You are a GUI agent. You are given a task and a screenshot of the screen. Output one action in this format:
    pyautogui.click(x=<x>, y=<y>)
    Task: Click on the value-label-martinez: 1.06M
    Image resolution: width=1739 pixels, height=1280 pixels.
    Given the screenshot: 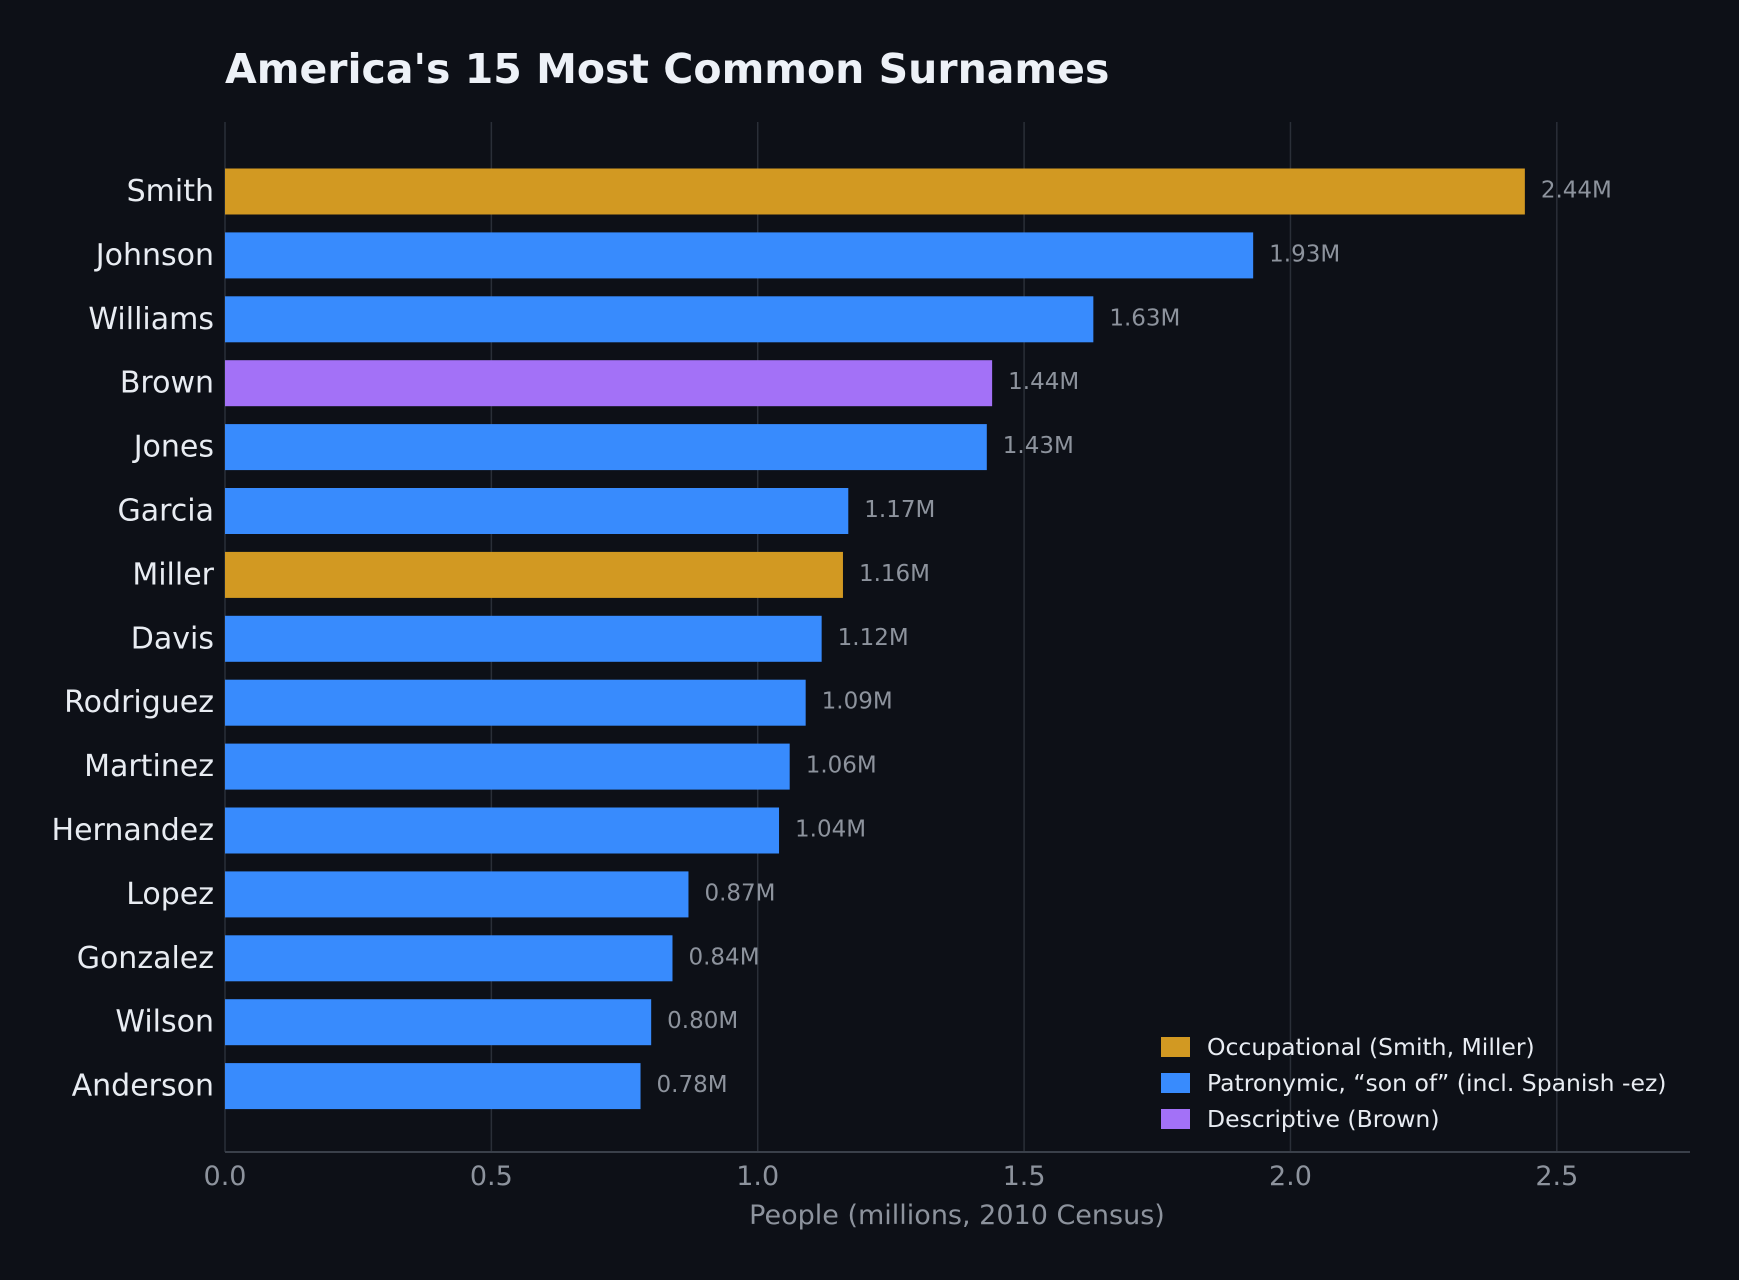 What is the action you would take?
    pyautogui.click(x=841, y=766)
    